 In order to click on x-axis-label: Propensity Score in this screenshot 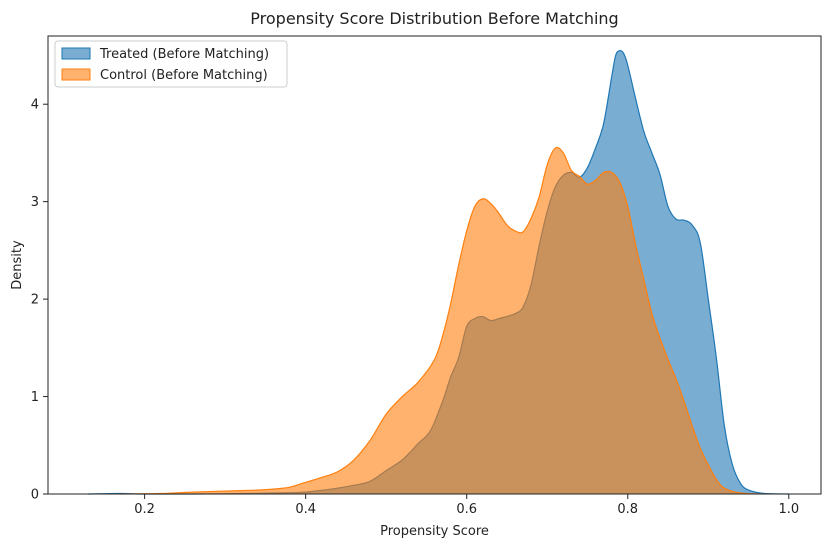, I will do `click(434, 531)`.